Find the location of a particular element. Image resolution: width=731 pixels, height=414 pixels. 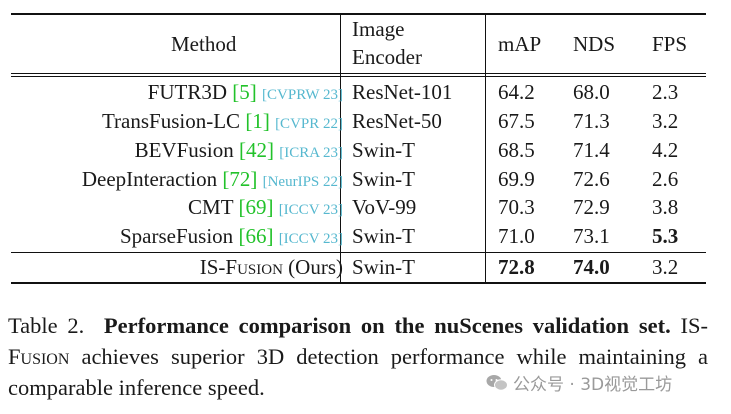

nds-cell: 72.6 is located at coordinates (591, 179).